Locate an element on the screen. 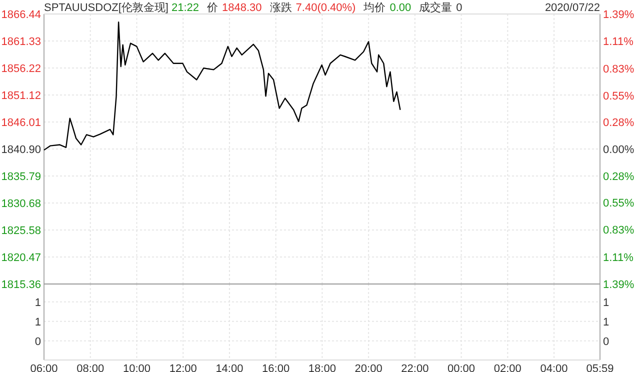 This screenshot has width=641, height=372. y-tick-label: 1846.01 is located at coordinates (21, 122).